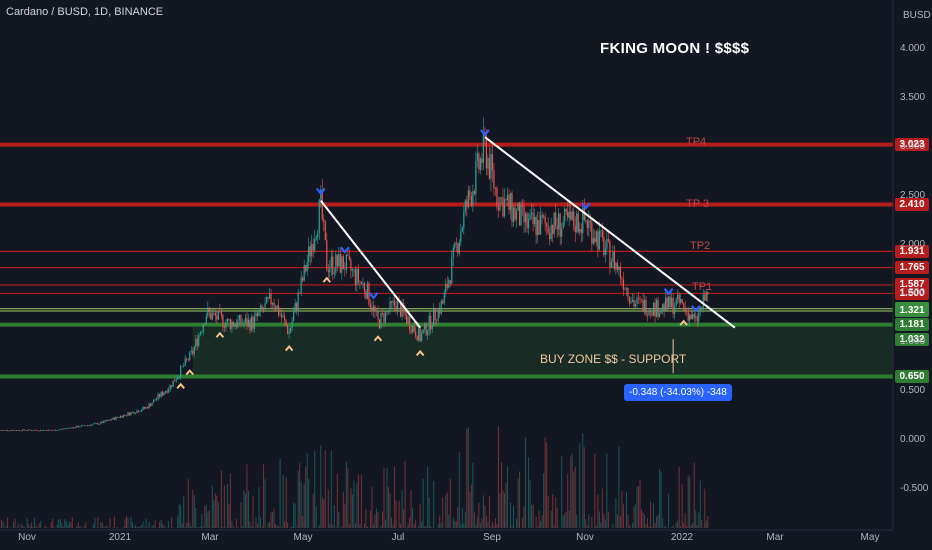 The image size is (932, 550). Describe the element at coordinates (189, 372) in the screenshot. I see `low-marker` at that location.